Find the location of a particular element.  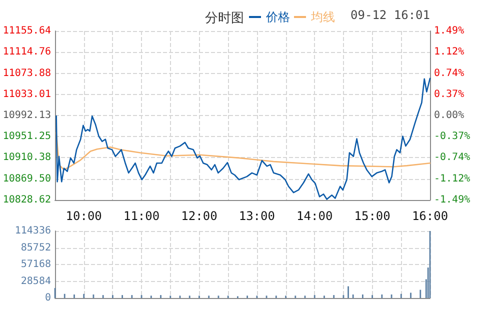

legend-label: 均线 is located at coordinates (322, 17).